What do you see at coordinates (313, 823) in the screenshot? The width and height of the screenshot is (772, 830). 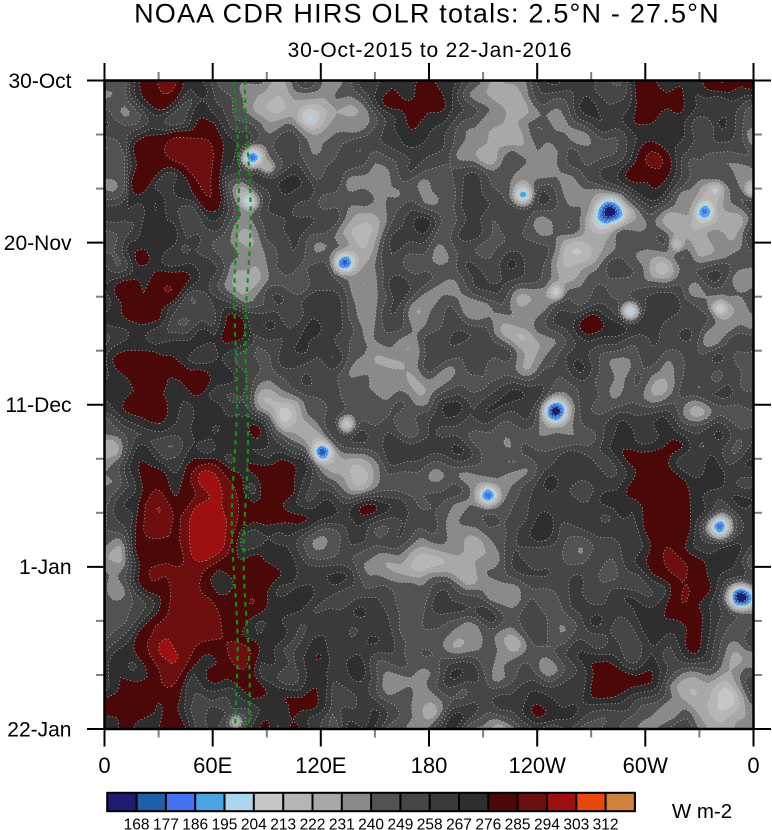 I see `svg-text: 222` at bounding box center [313, 823].